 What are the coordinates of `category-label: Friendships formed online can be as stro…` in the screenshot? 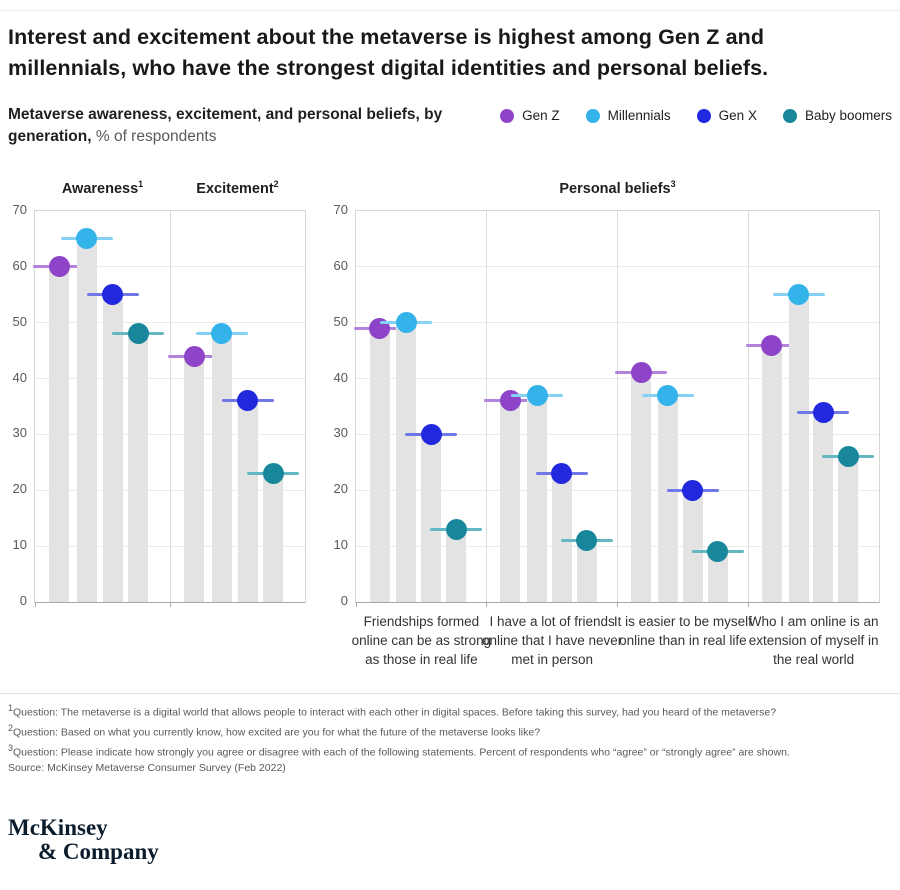 It's located at (421, 640).